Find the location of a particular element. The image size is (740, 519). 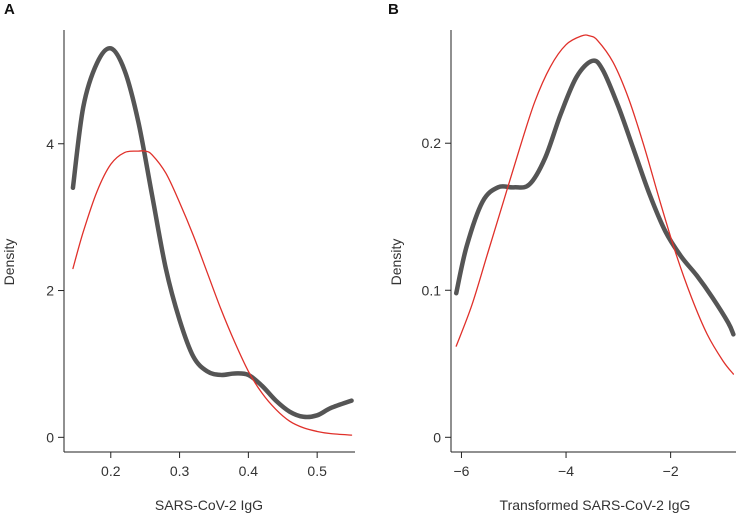

panel-a-y-axis-label: Density is located at coordinates (9, 262).